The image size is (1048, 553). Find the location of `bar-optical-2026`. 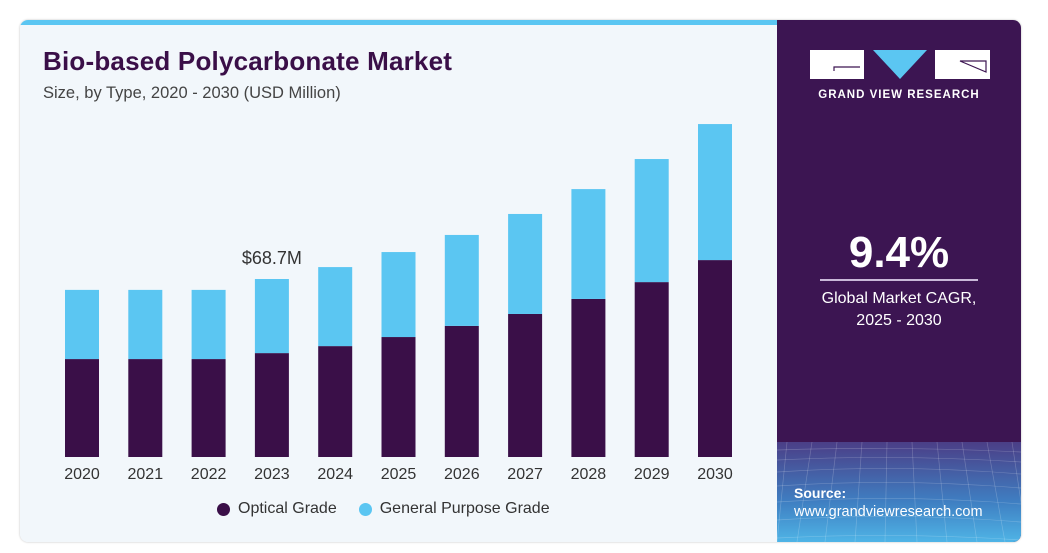

bar-optical-2026 is located at coordinates (461, 391).